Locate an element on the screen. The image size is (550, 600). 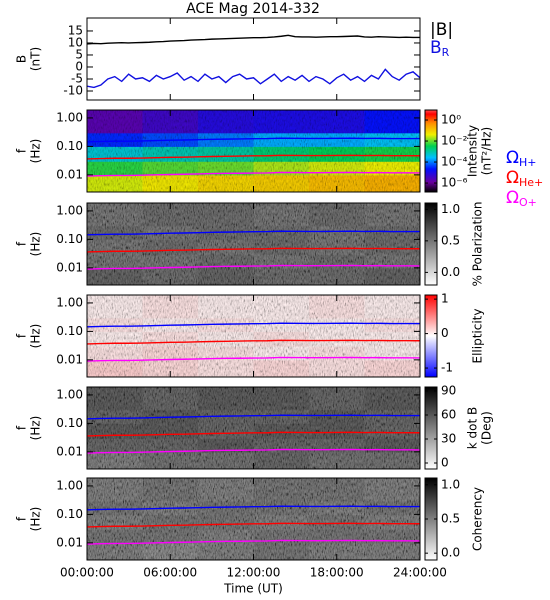
legend-subscript: R is located at coordinates (446, 52).